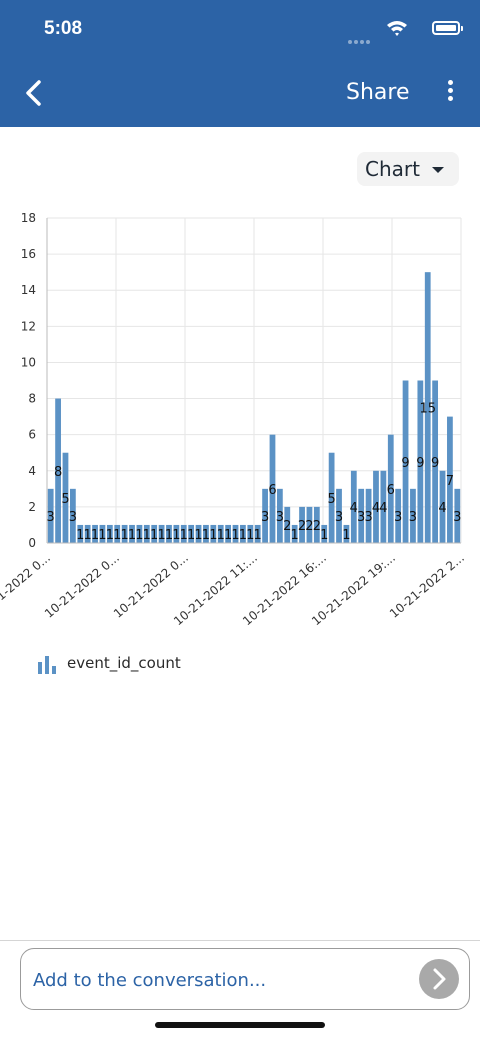 The width and height of the screenshot is (480, 1039). I want to click on data-label: 6, so click(391, 490).